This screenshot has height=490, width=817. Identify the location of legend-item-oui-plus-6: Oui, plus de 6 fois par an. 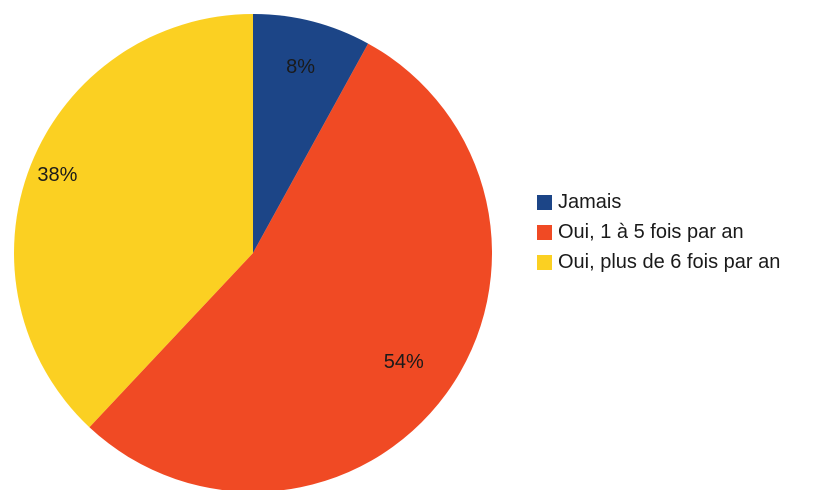
(672, 262).